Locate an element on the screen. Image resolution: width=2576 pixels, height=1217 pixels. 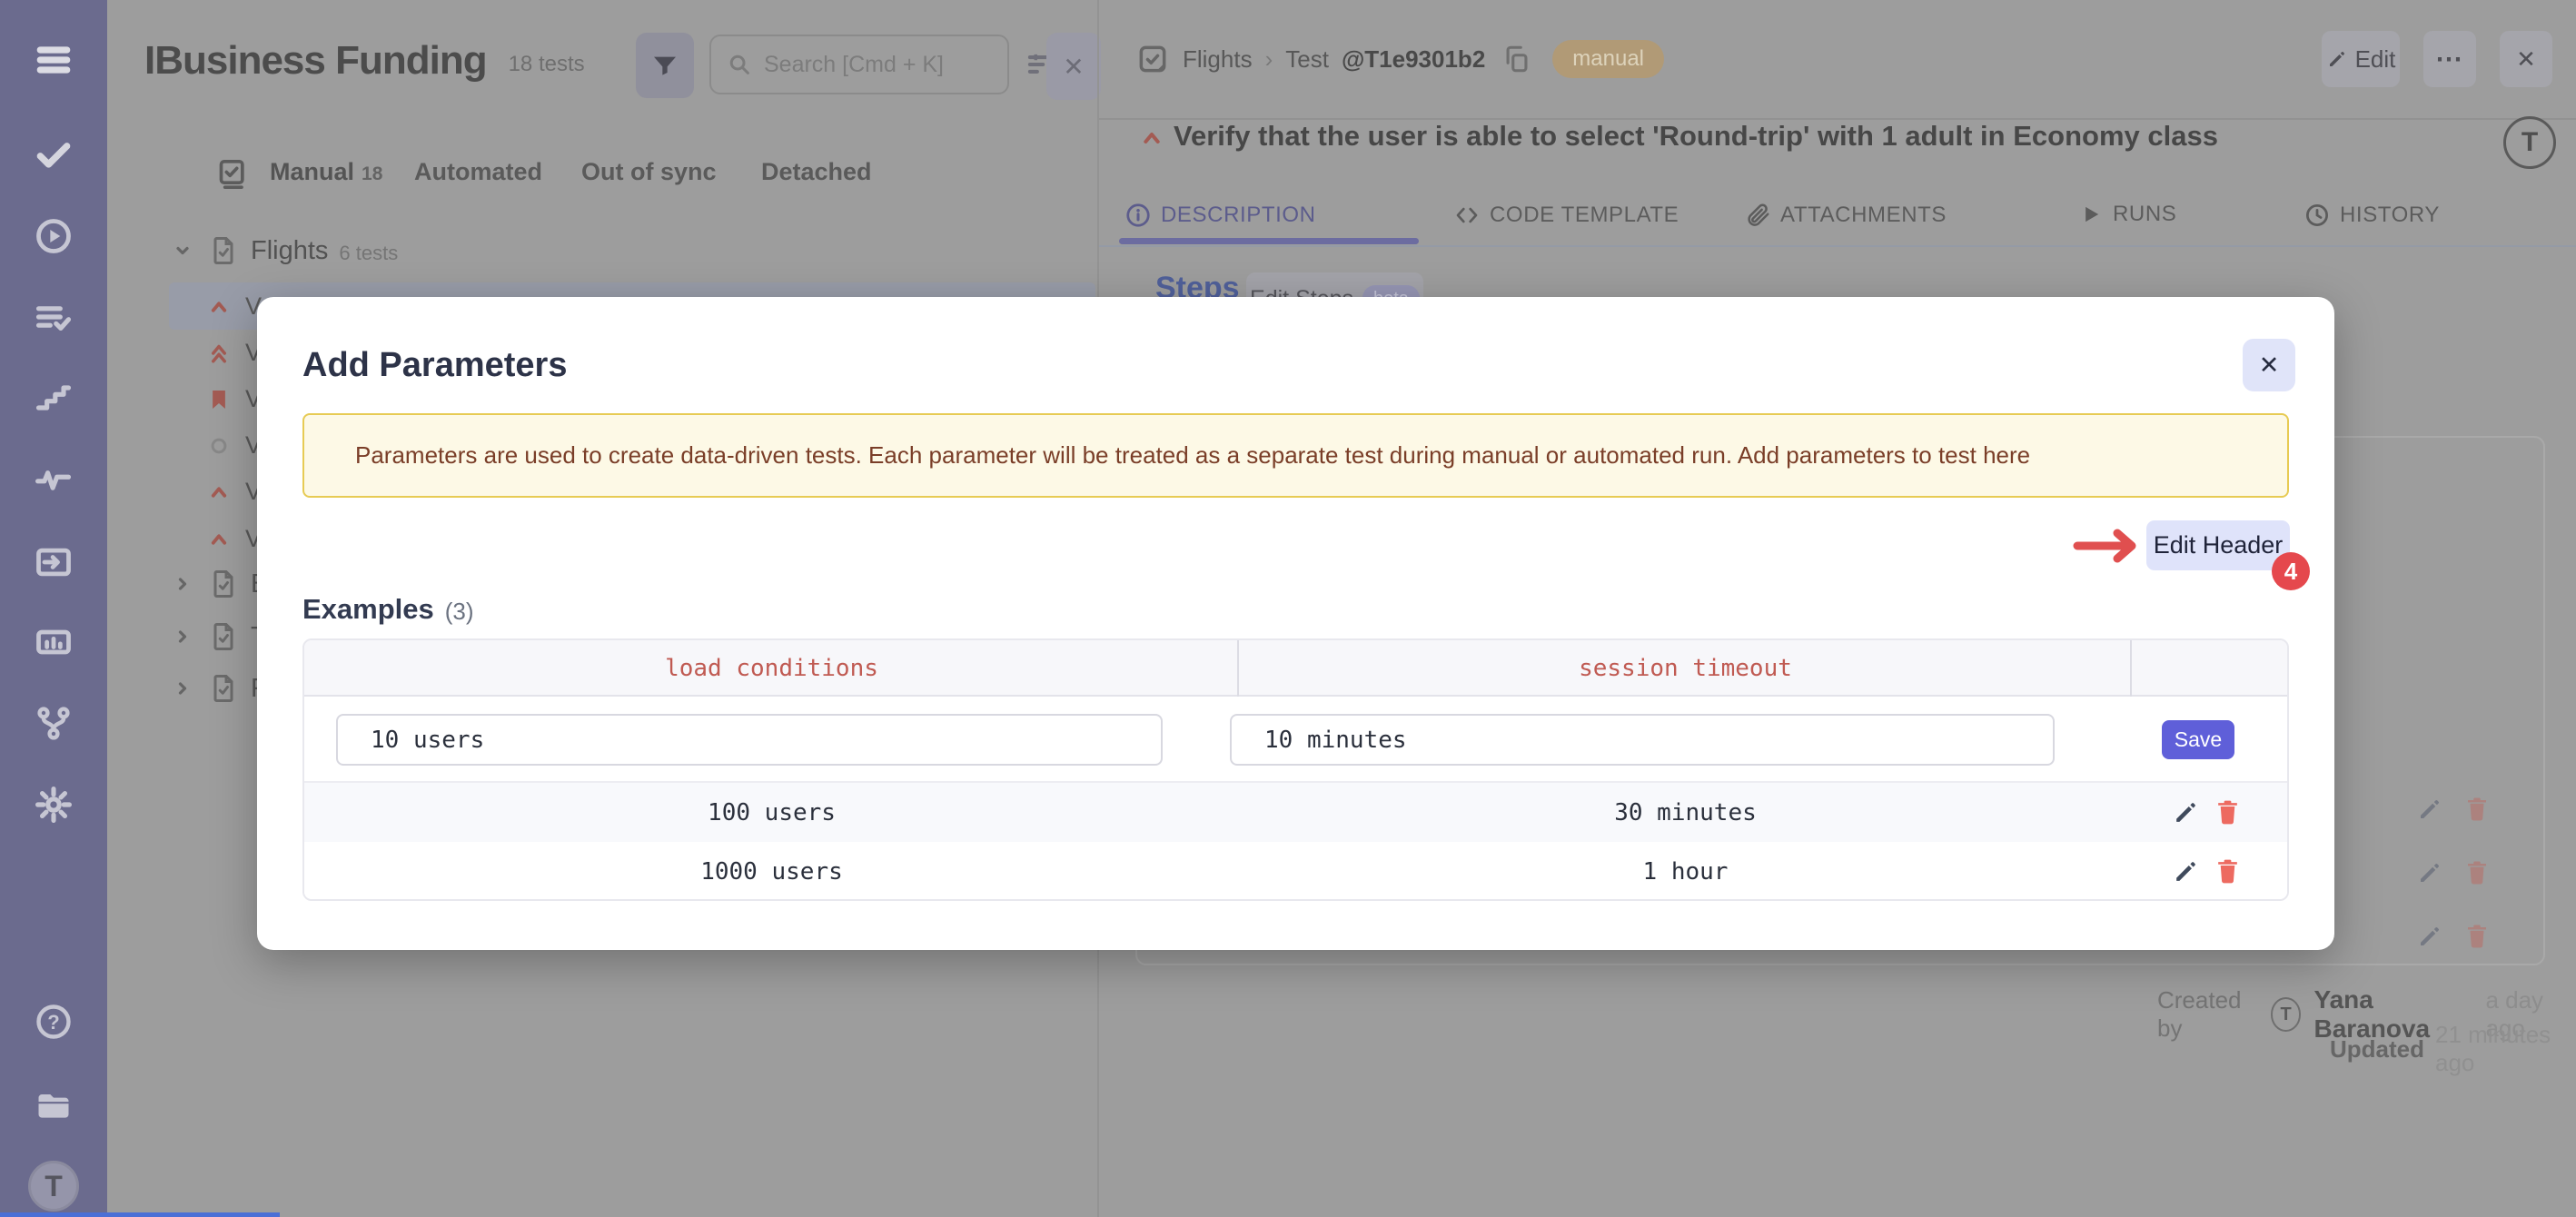
save-button: Save is located at coordinates (2198, 740).